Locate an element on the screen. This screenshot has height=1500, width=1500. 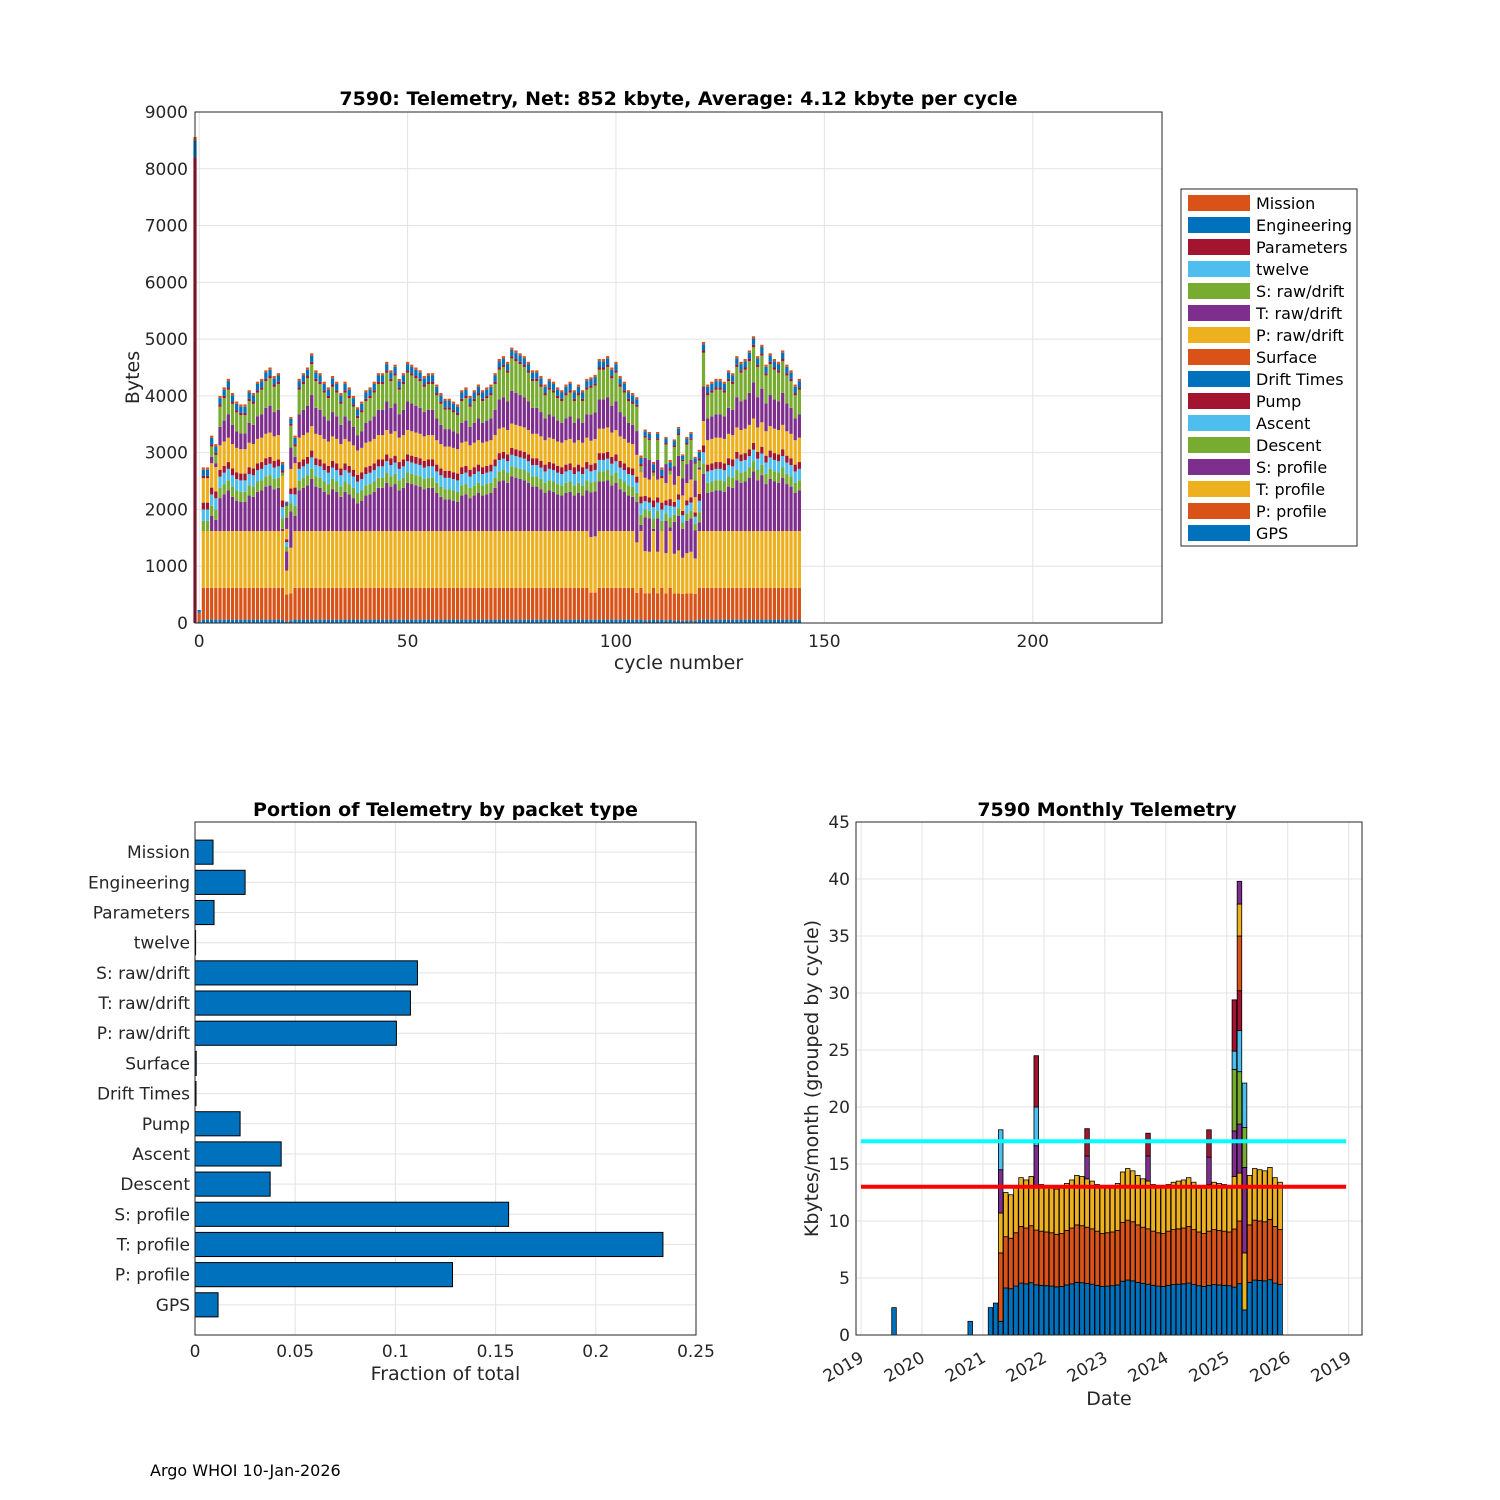
legend-entry: Pump is located at coordinates (1278, 401).